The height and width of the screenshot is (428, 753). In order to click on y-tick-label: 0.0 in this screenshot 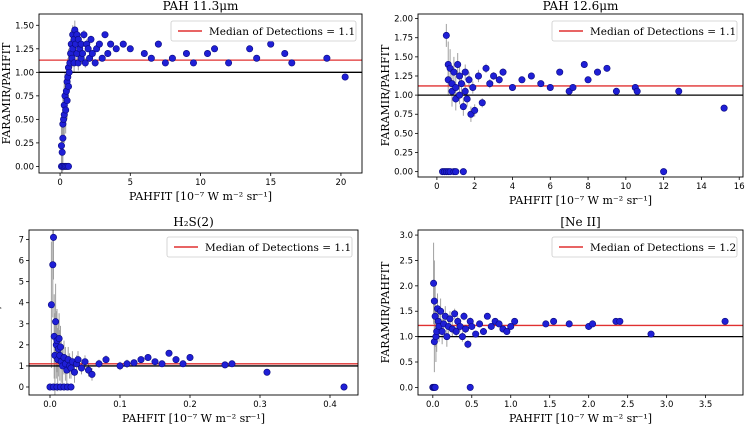, I will do `click(406, 388)`.